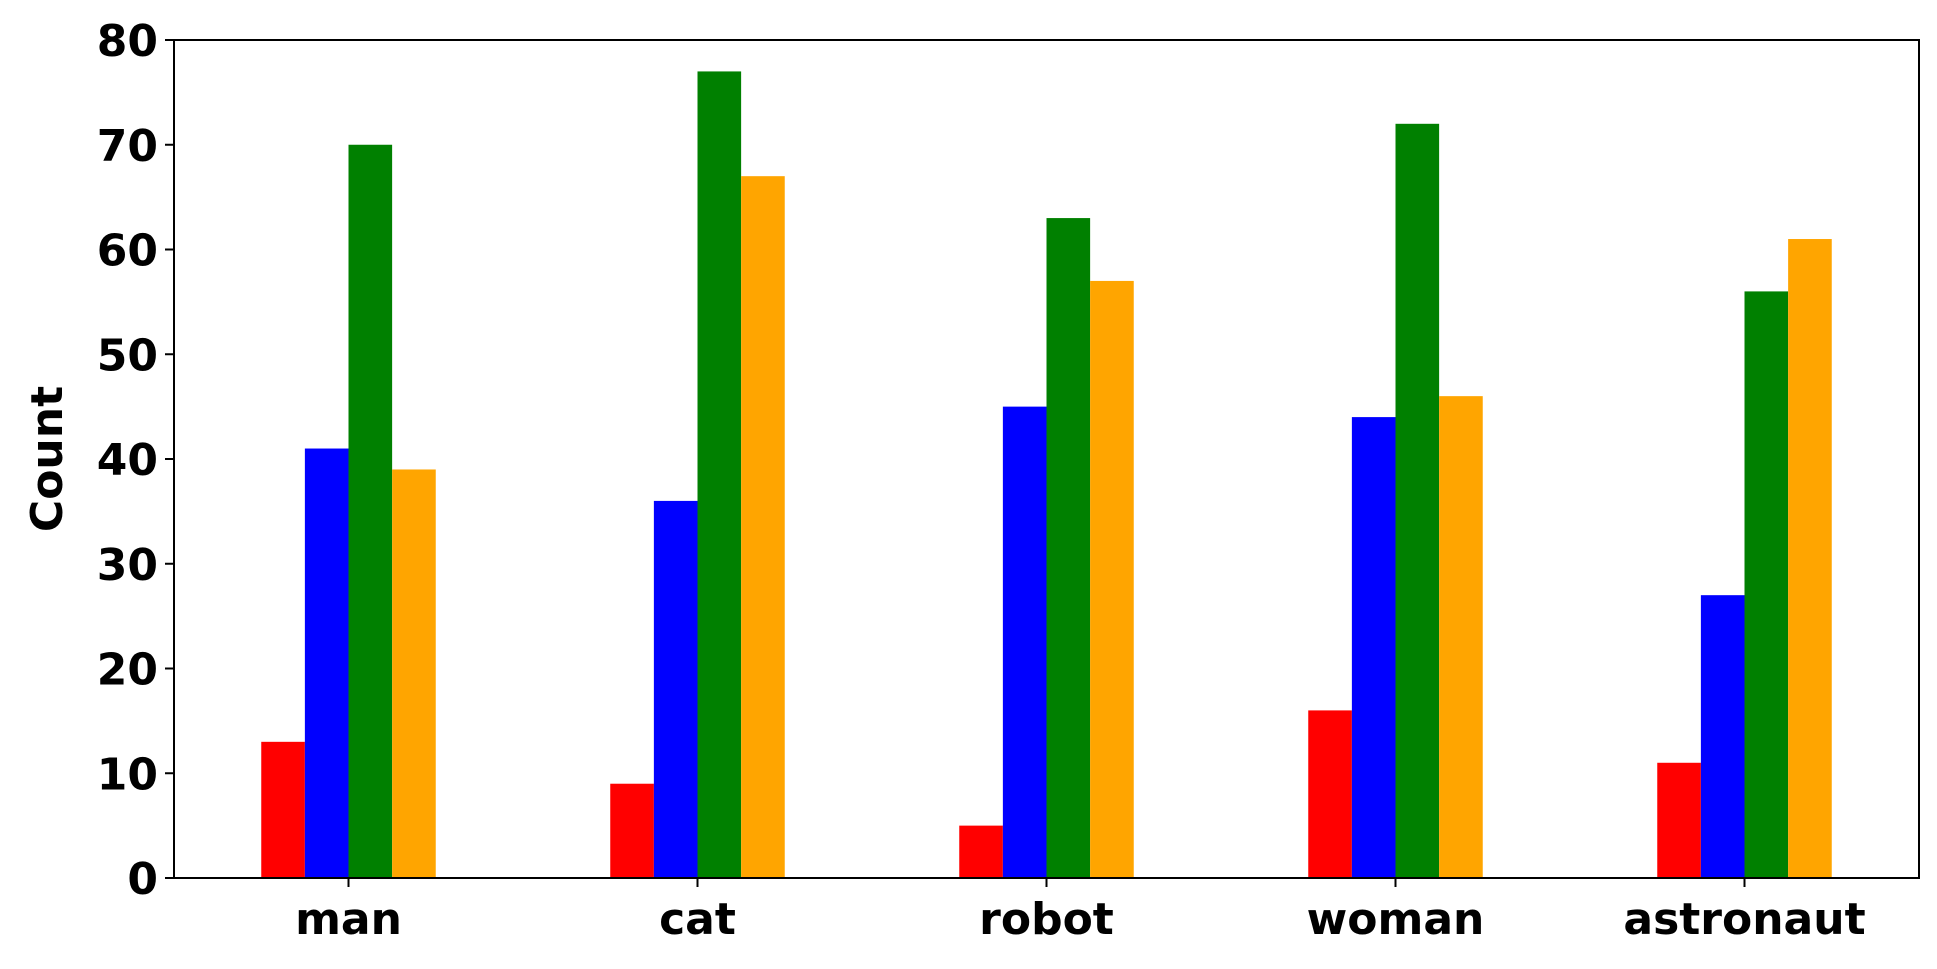  I want to click on y-tick-label: 30, so click(127, 565).